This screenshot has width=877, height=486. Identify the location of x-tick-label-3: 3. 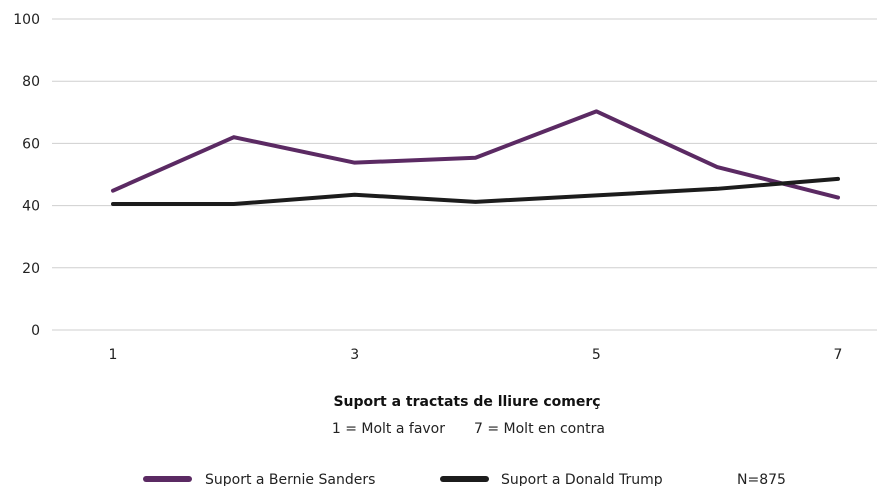
(354, 355).